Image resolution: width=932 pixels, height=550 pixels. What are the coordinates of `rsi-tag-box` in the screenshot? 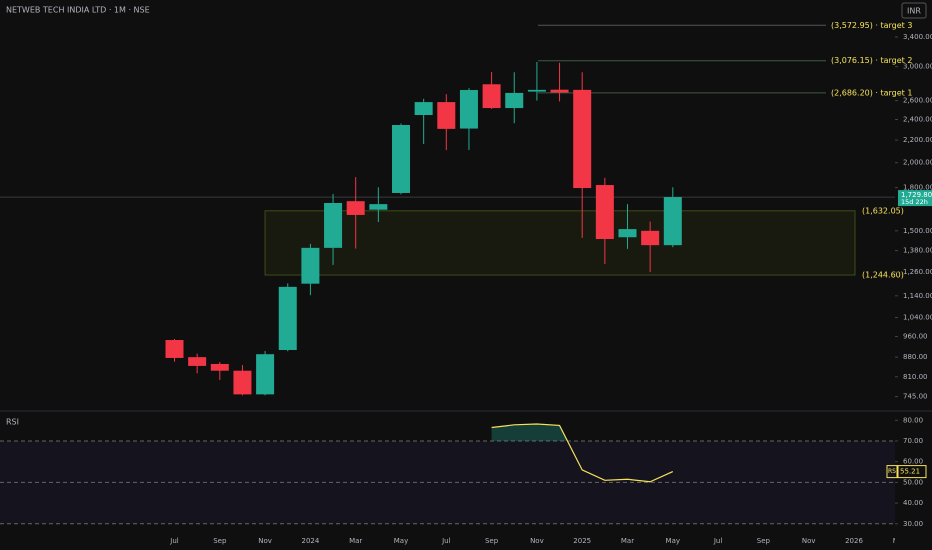 It's located at (892, 472).